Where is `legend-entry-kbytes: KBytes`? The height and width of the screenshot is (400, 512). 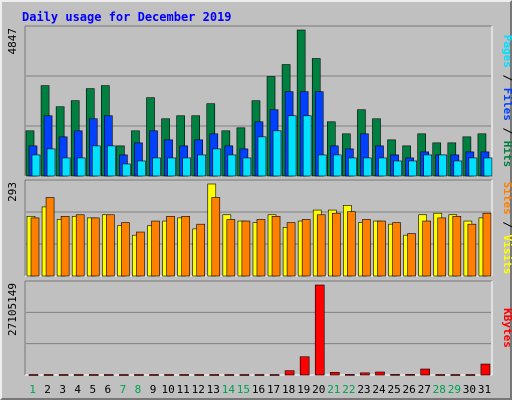 legend-entry-kbytes: KBytes is located at coordinates (506, 328).